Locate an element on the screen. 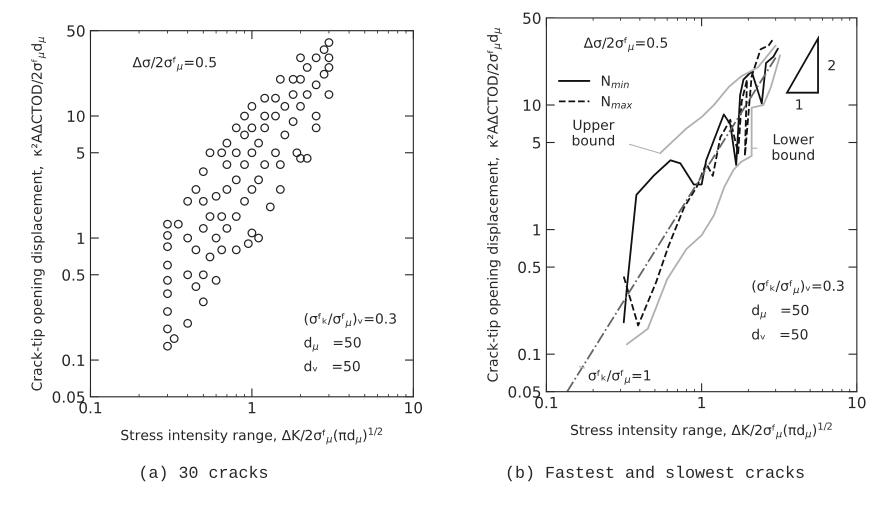 This screenshot has height=512, width=887. text: (a) 30 cracks is located at coordinates (204, 474).